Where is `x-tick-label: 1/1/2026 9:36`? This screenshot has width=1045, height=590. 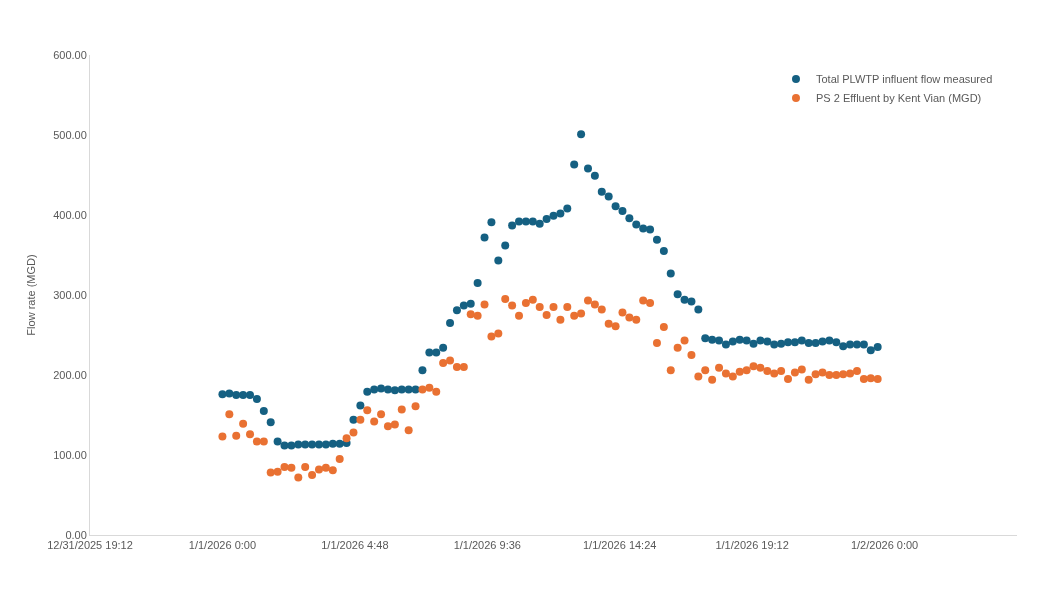
x-tick-label: 1/1/2026 9:36 is located at coordinates (487, 545).